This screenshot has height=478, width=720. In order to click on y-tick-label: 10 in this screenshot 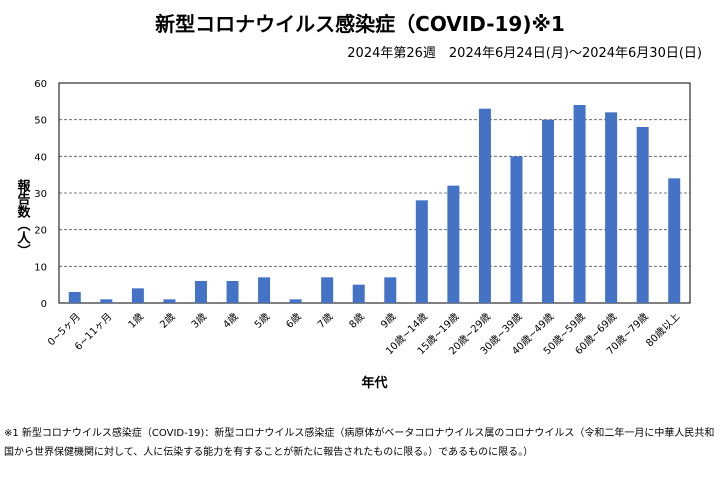, I will do `click(40, 267)`.